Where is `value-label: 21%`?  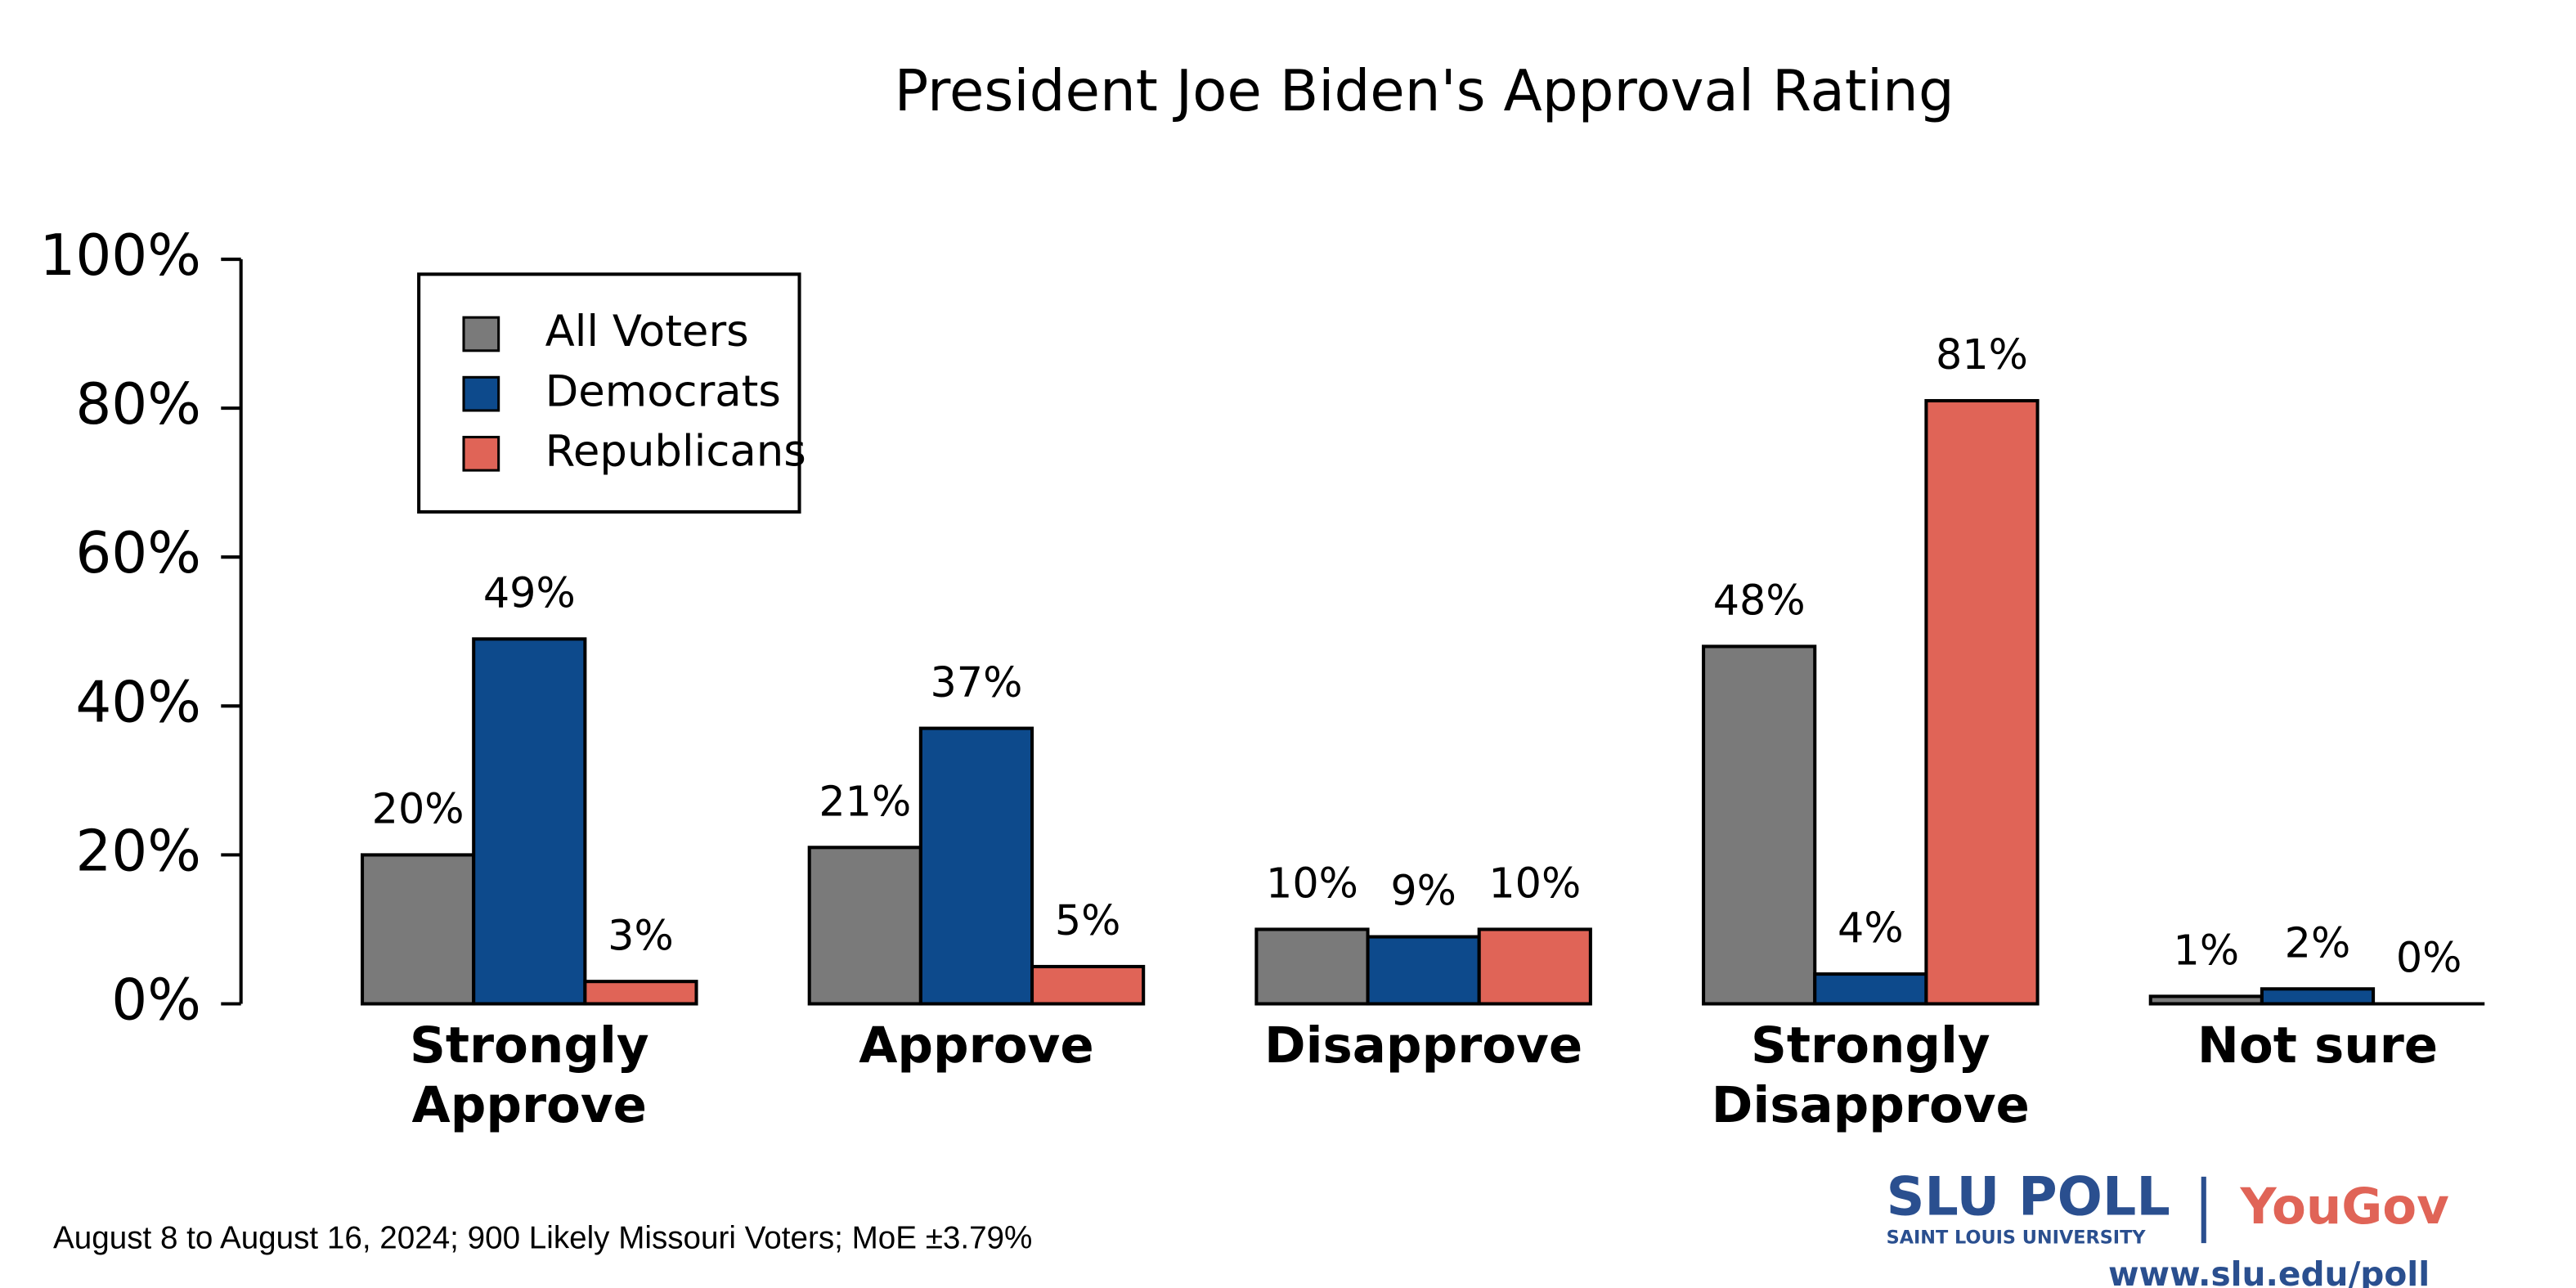
value-label: 21% is located at coordinates (865, 801).